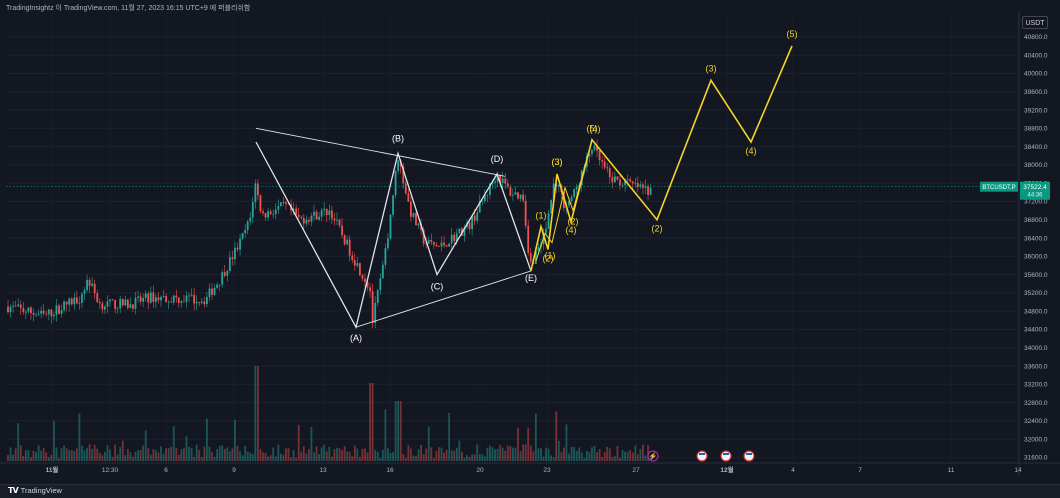 This screenshot has width=1060, height=498. Describe the element at coordinates (1036, 330) in the screenshot. I see `y-tick-label: 34400.0` at that location.